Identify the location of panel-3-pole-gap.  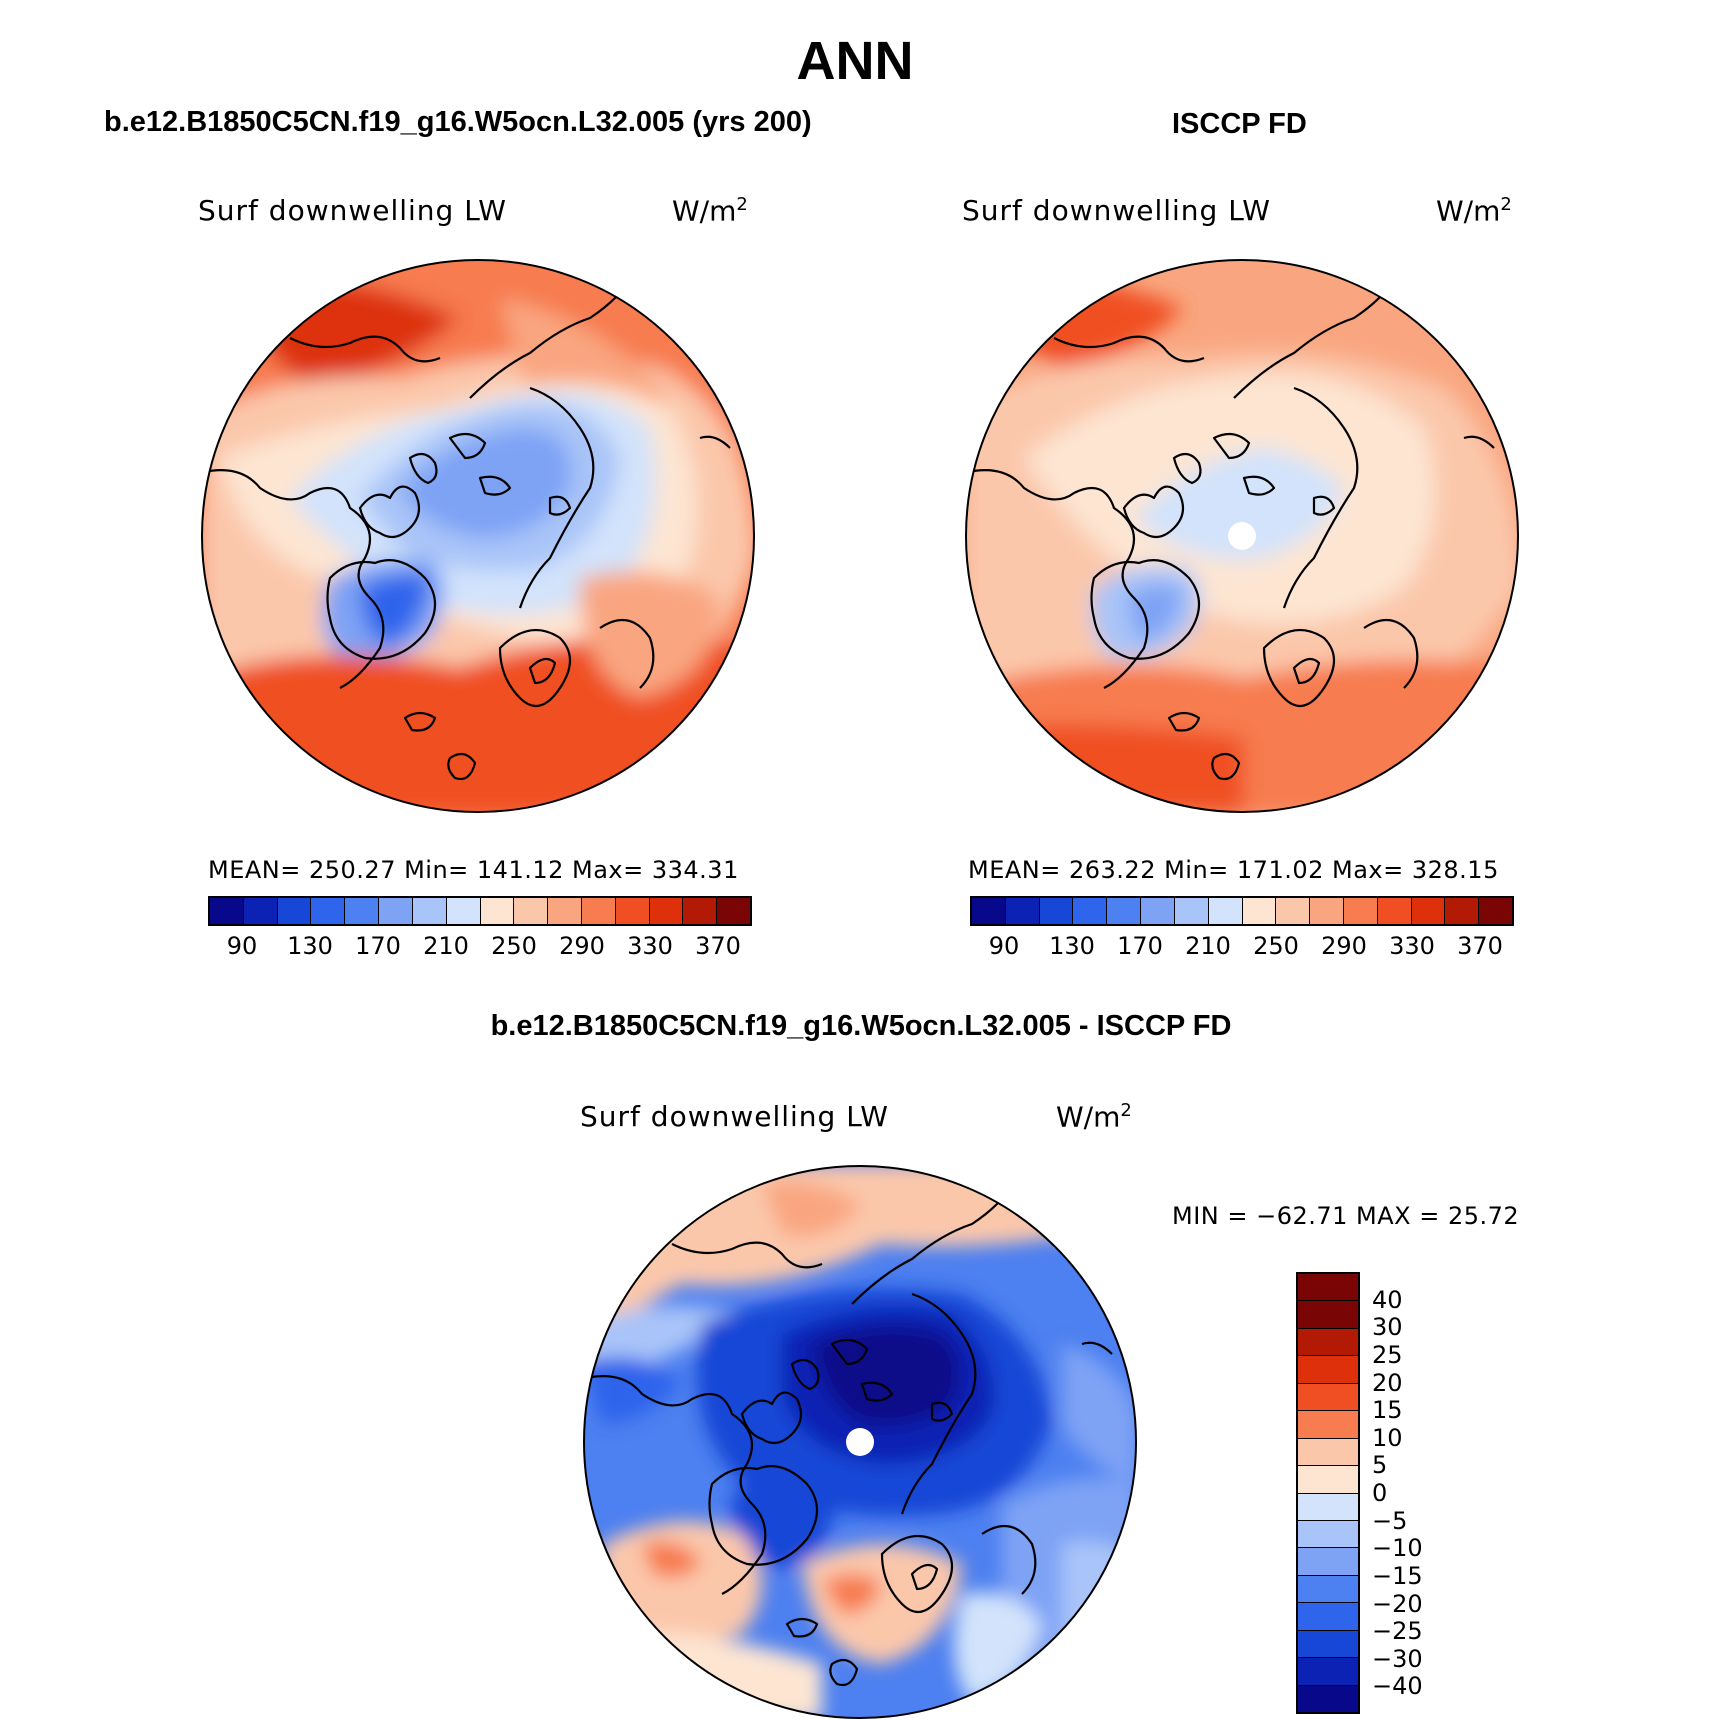
(860, 1442).